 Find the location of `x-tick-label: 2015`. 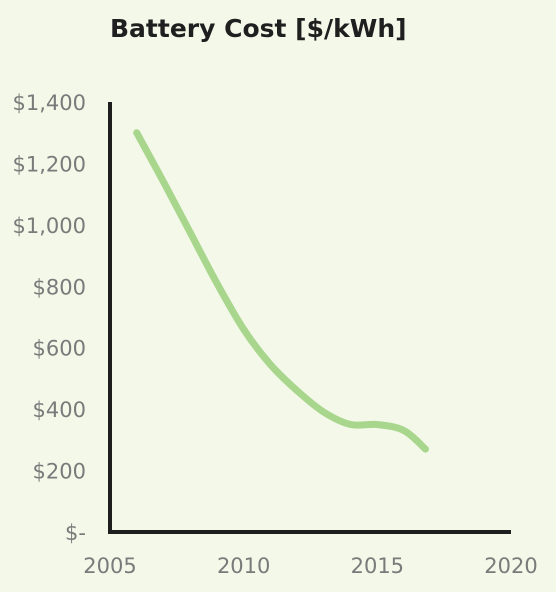

x-tick-label: 2015 is located at coordinates (377, 566).